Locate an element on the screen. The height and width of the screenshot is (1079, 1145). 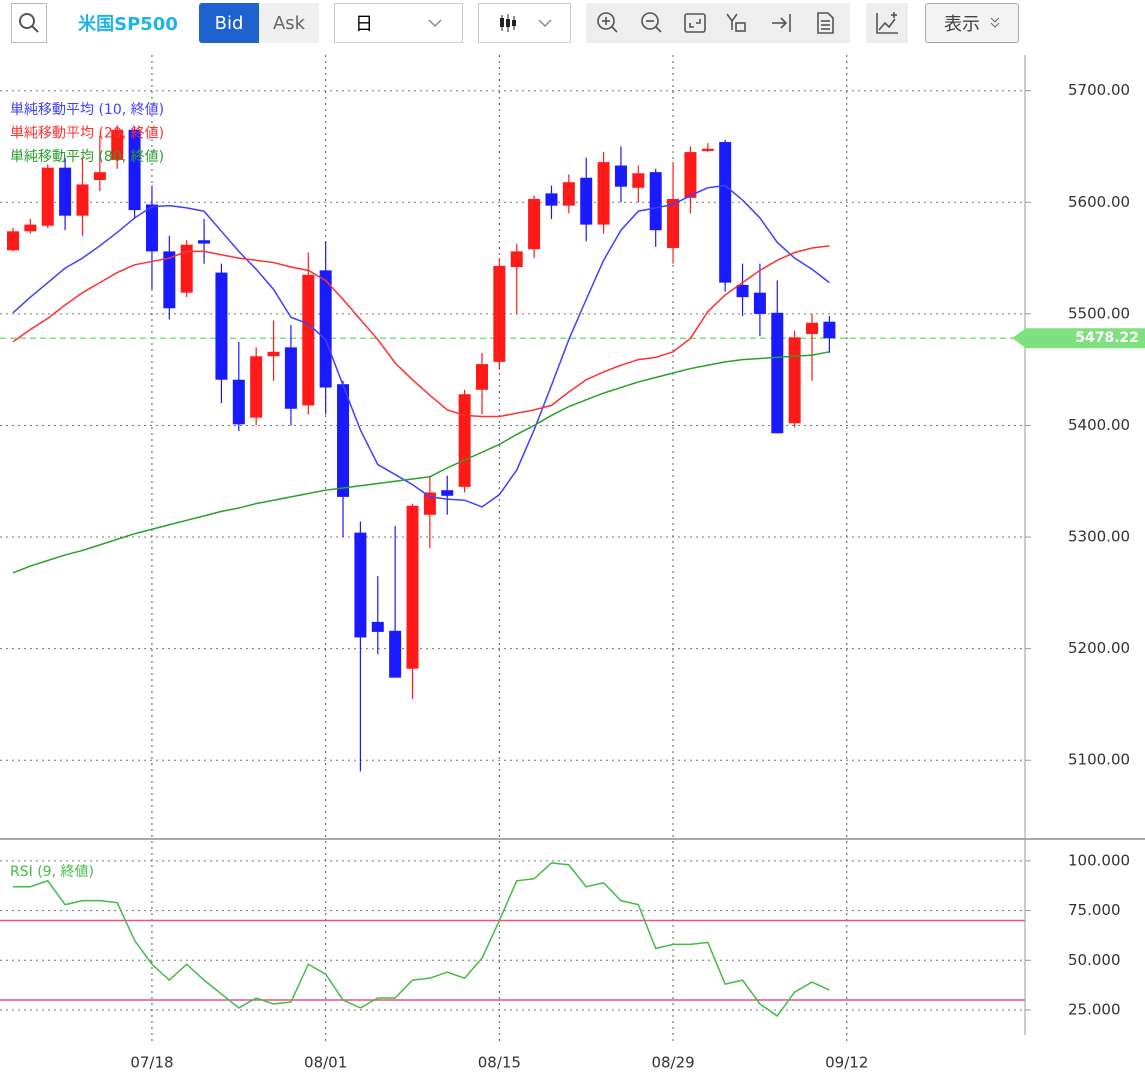
double-caret is located at coordinates (995, 22).